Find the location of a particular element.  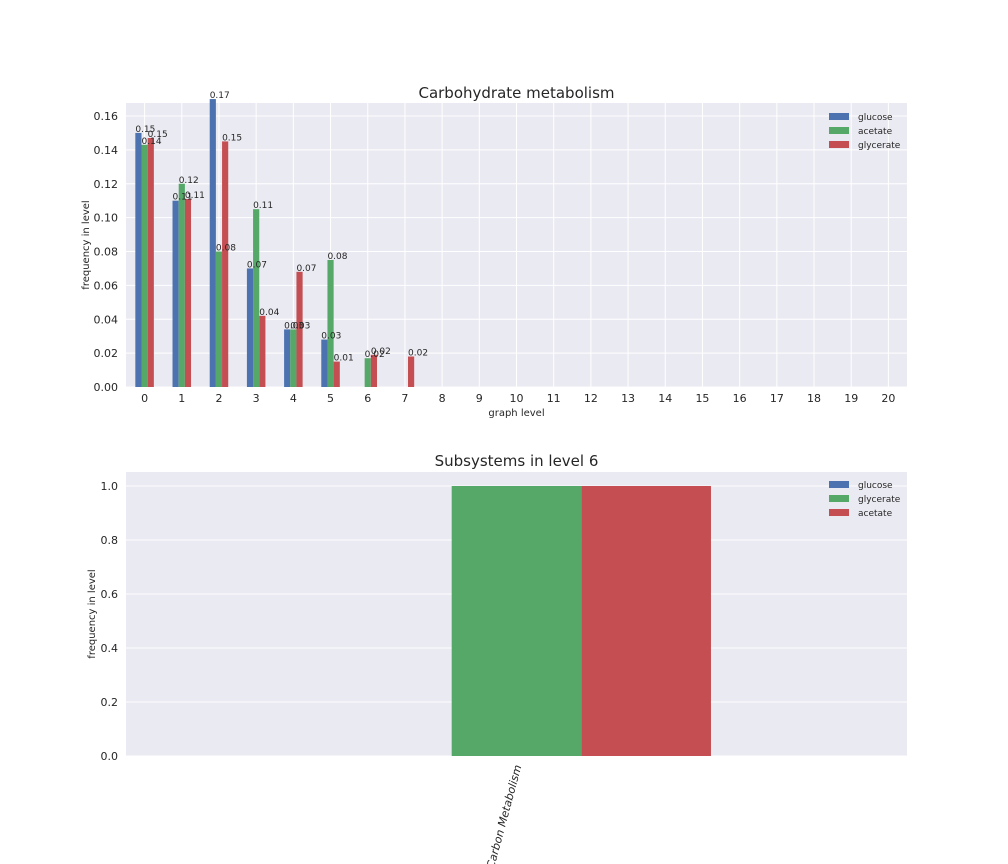

legend: glucose glycerate acetate is located at coordinates (865, 500).